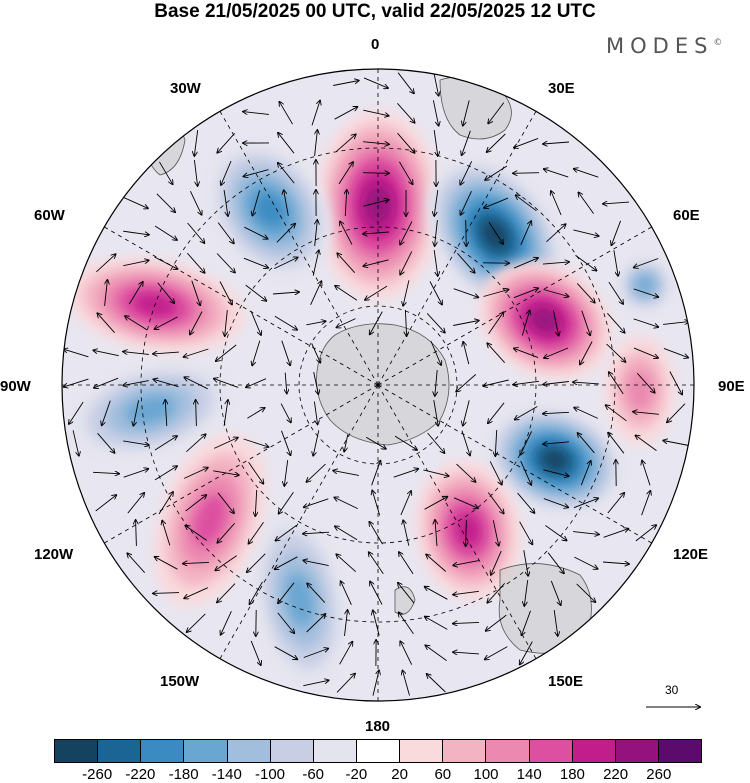  What do you see at coordinates (49, 215) in the screenshot?
I see `lon-label-60w: 60W` at bounding box center [49, 215].